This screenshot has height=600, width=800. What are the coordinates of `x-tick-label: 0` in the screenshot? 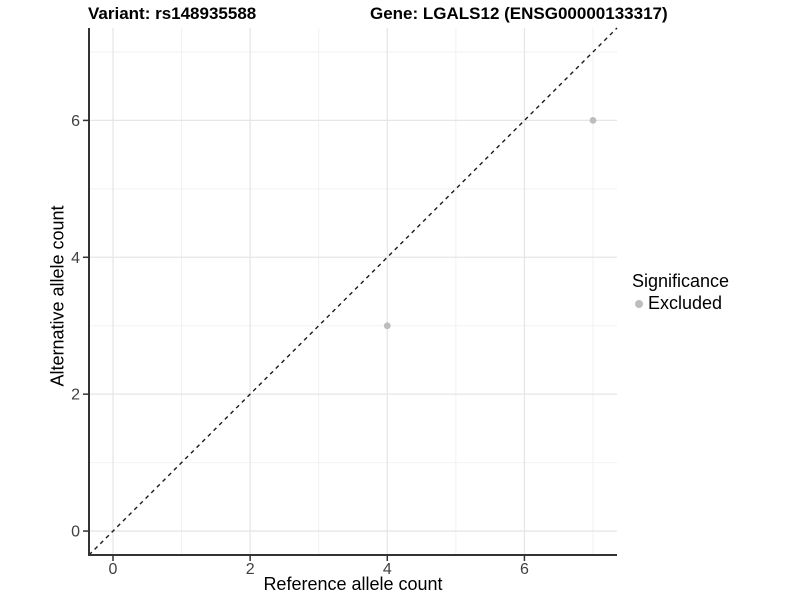 It's located at (113, 569).